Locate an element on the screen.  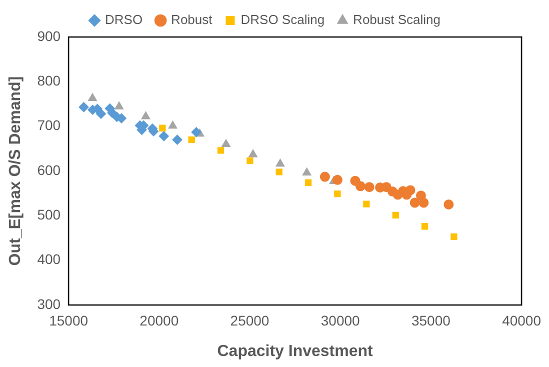
y-tick-label: 600 is located at coordinates (49, 170).